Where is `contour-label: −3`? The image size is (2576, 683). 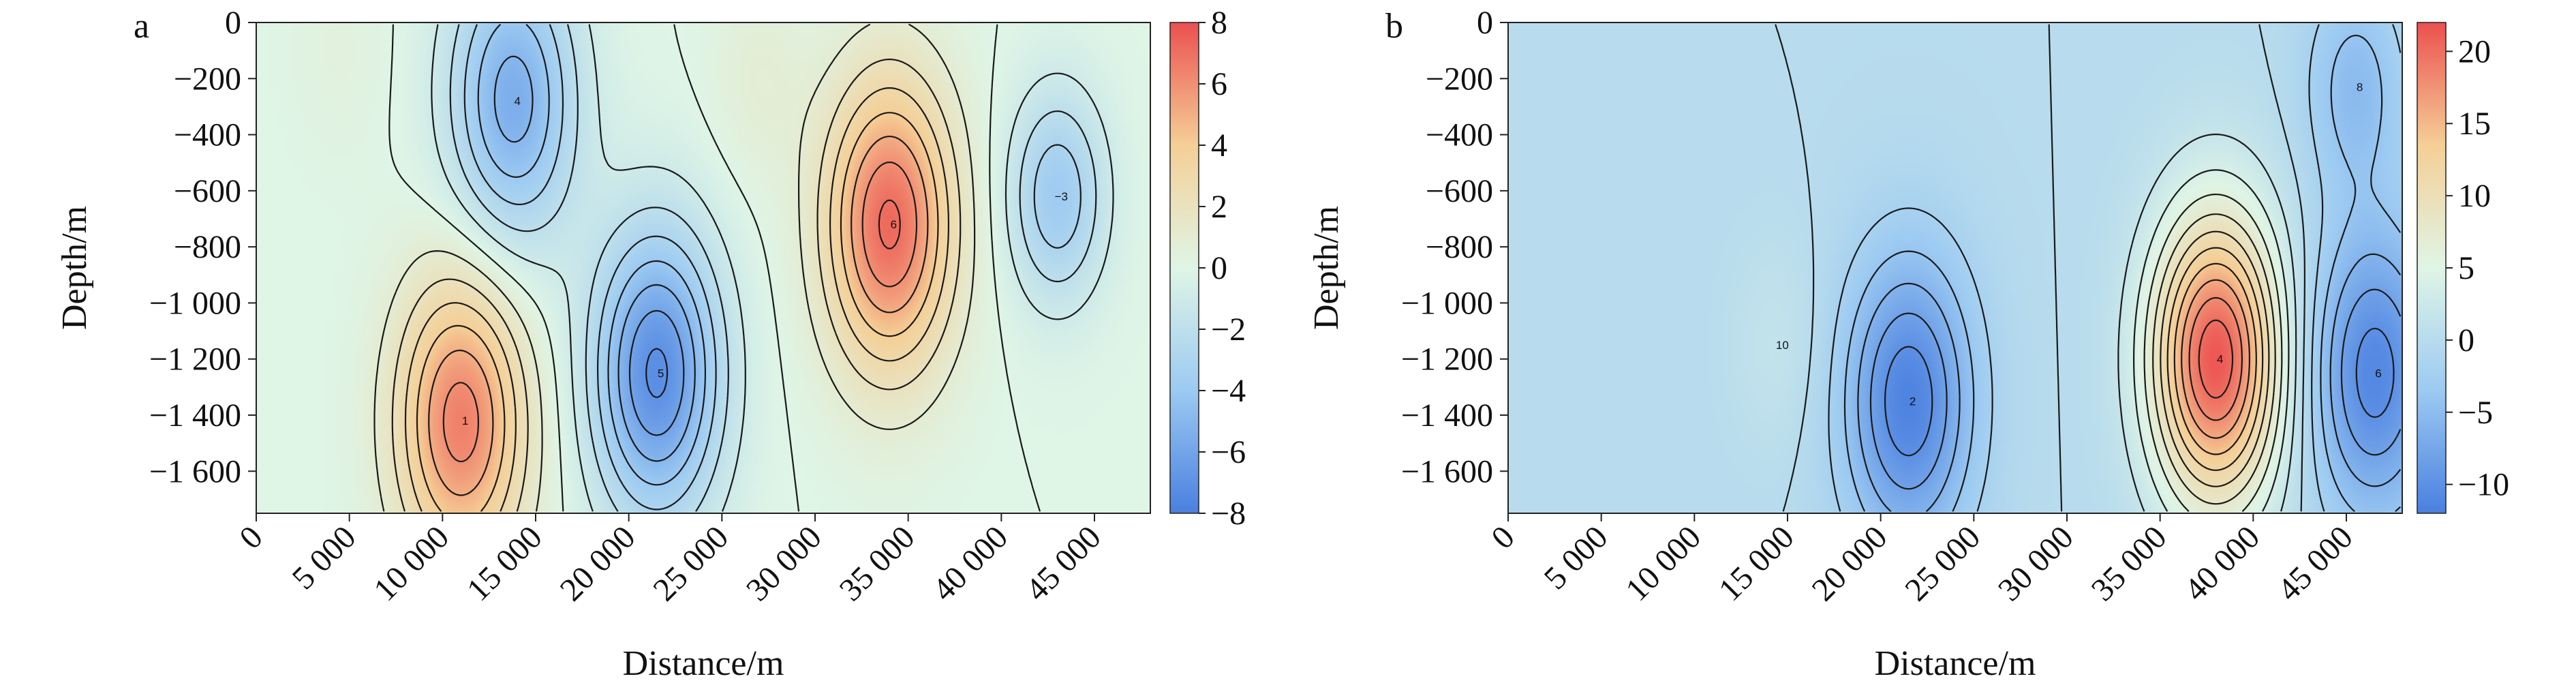
contour-label: −3 is located at coordinates (1061, 197).